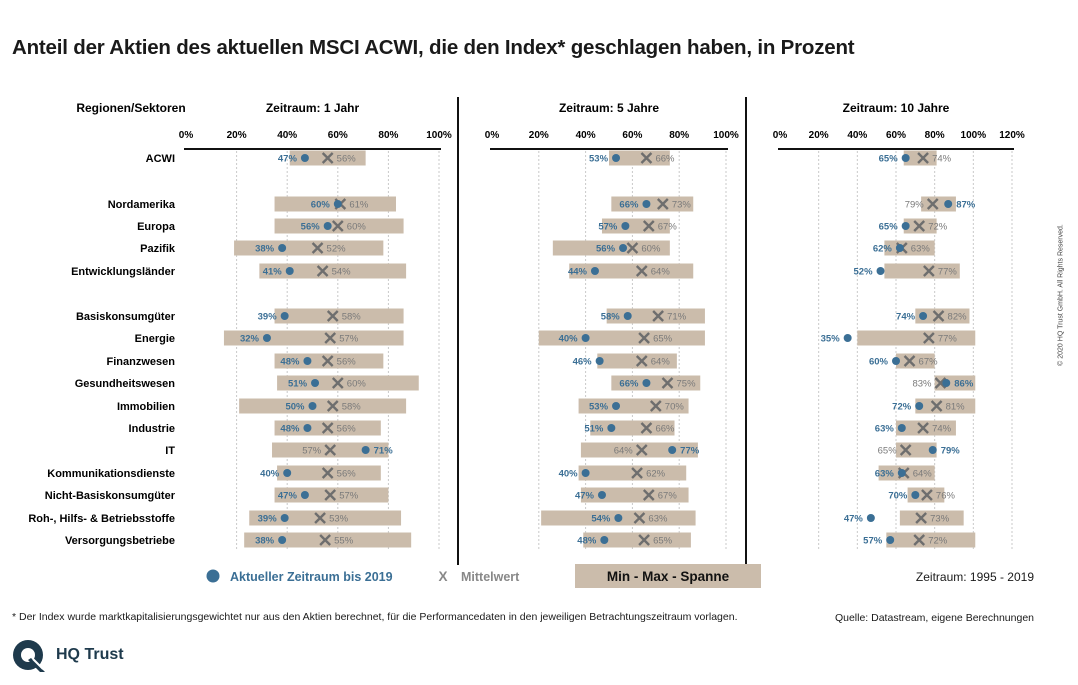  I want to click on current-label: 47%, so click(585, 496).